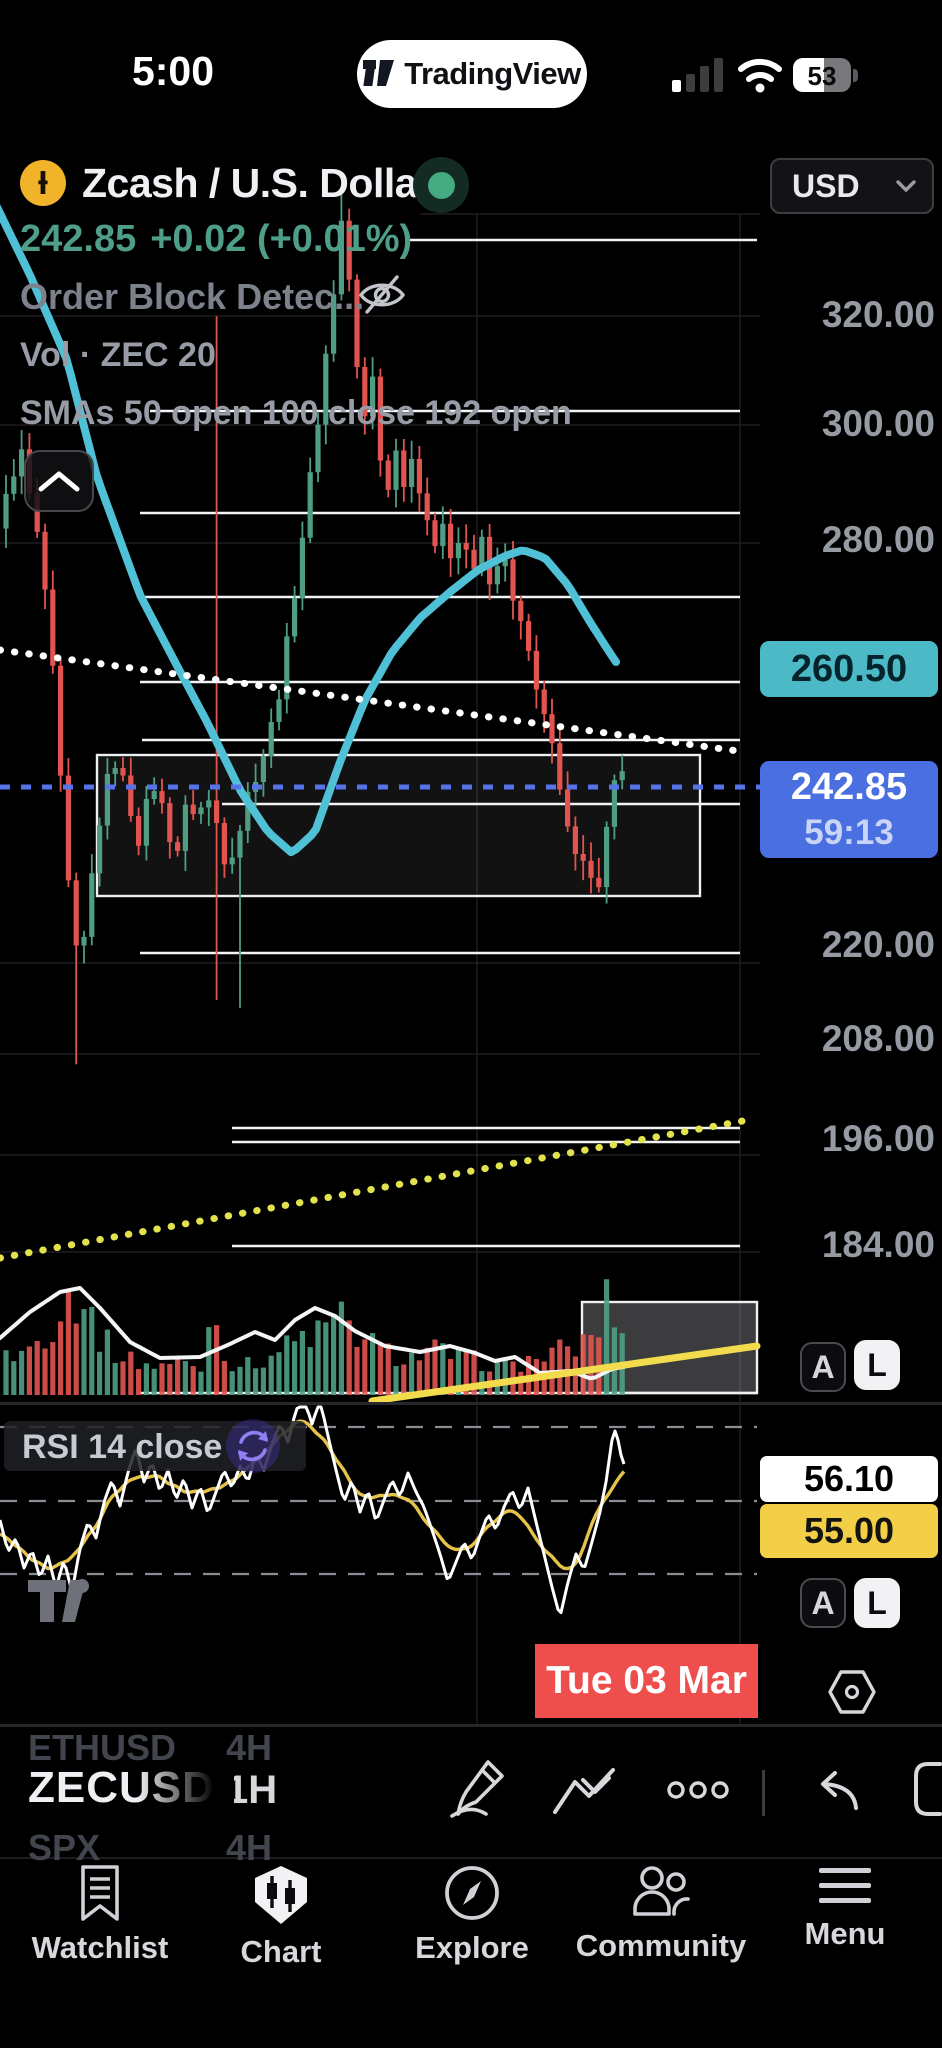  I want to click on footer-separator, so click(471, 1725).